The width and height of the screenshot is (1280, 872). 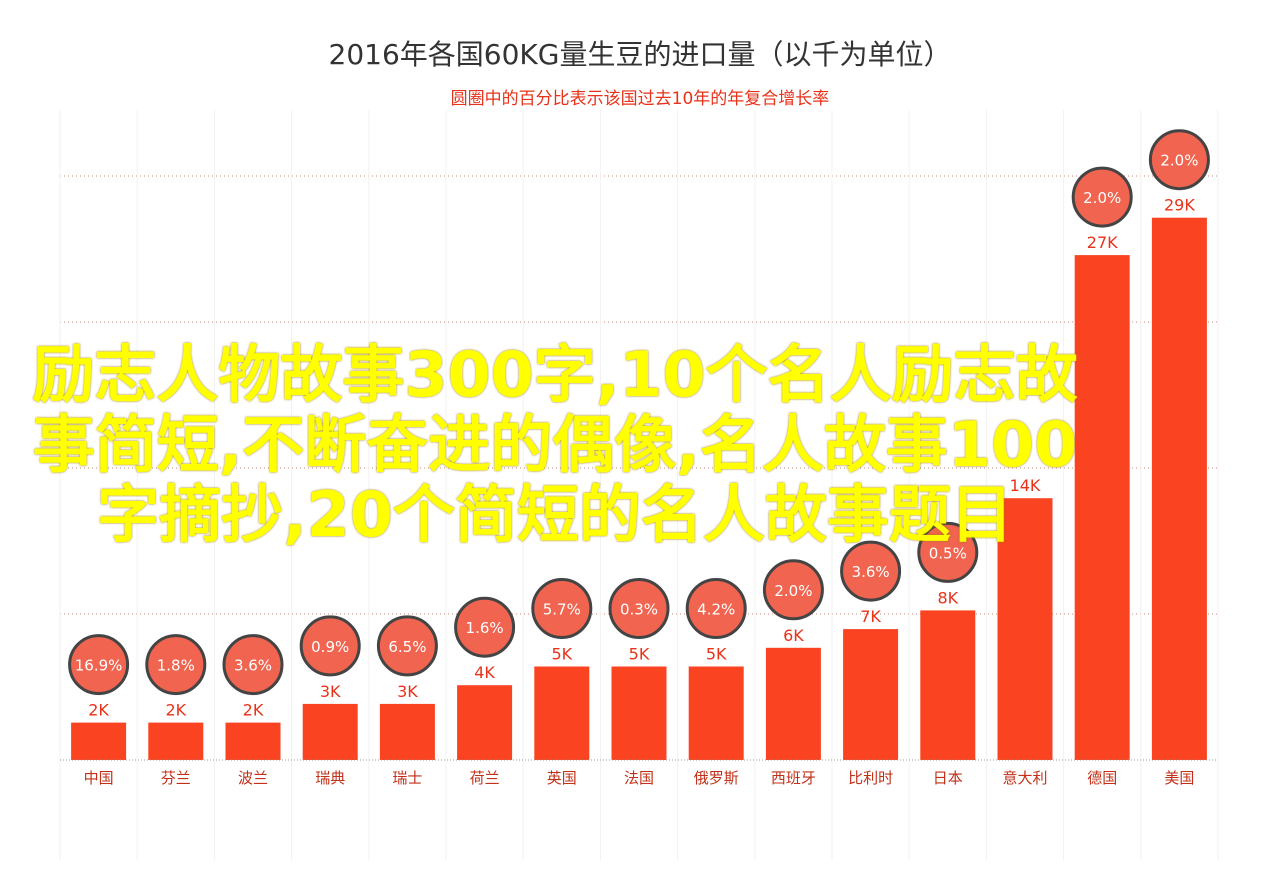 What do you see at coordinates (330, 778) in the screenshot?
I see `category-label: 瑞典` at bounding box center [330, 778].